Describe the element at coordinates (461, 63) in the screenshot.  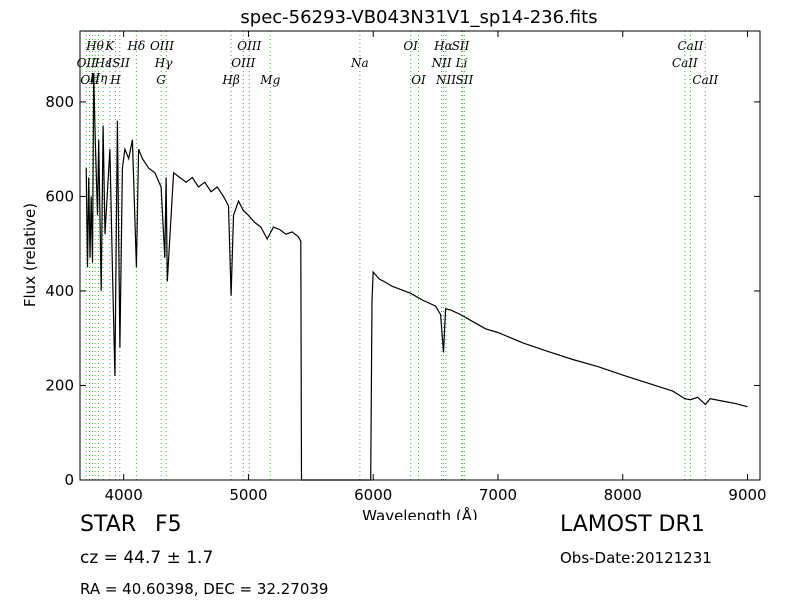
I see `emission-line-label: Li` at that location.